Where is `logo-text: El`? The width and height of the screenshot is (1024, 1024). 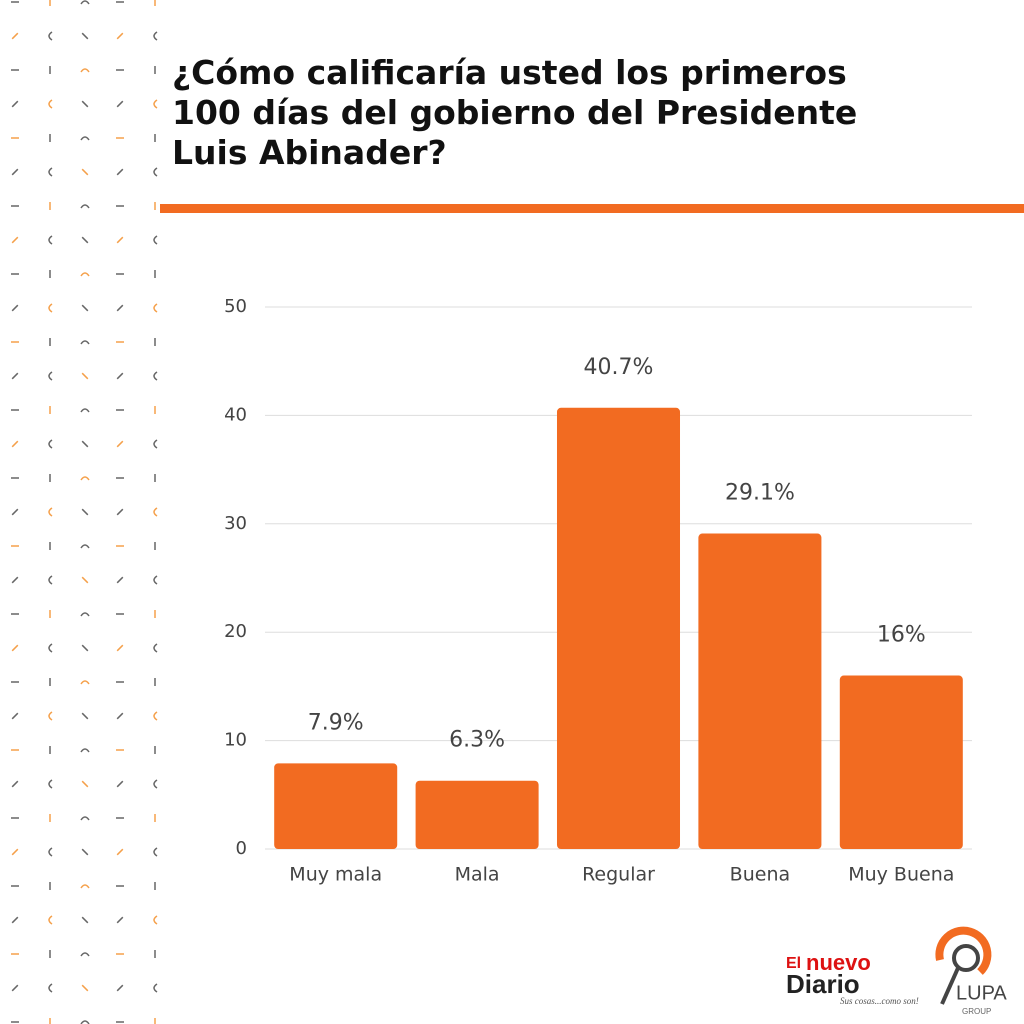 logo-text: El is located at coordinates (793, 963).